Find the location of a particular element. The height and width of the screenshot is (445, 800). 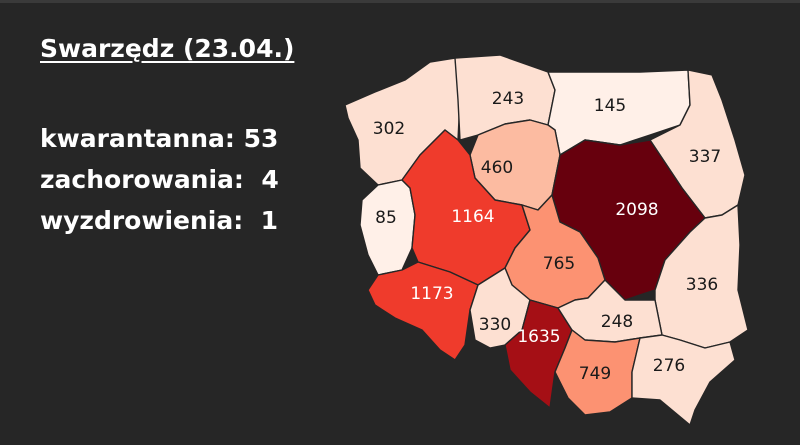

region-dolnoslaskie is located at coordinates (423, 311).